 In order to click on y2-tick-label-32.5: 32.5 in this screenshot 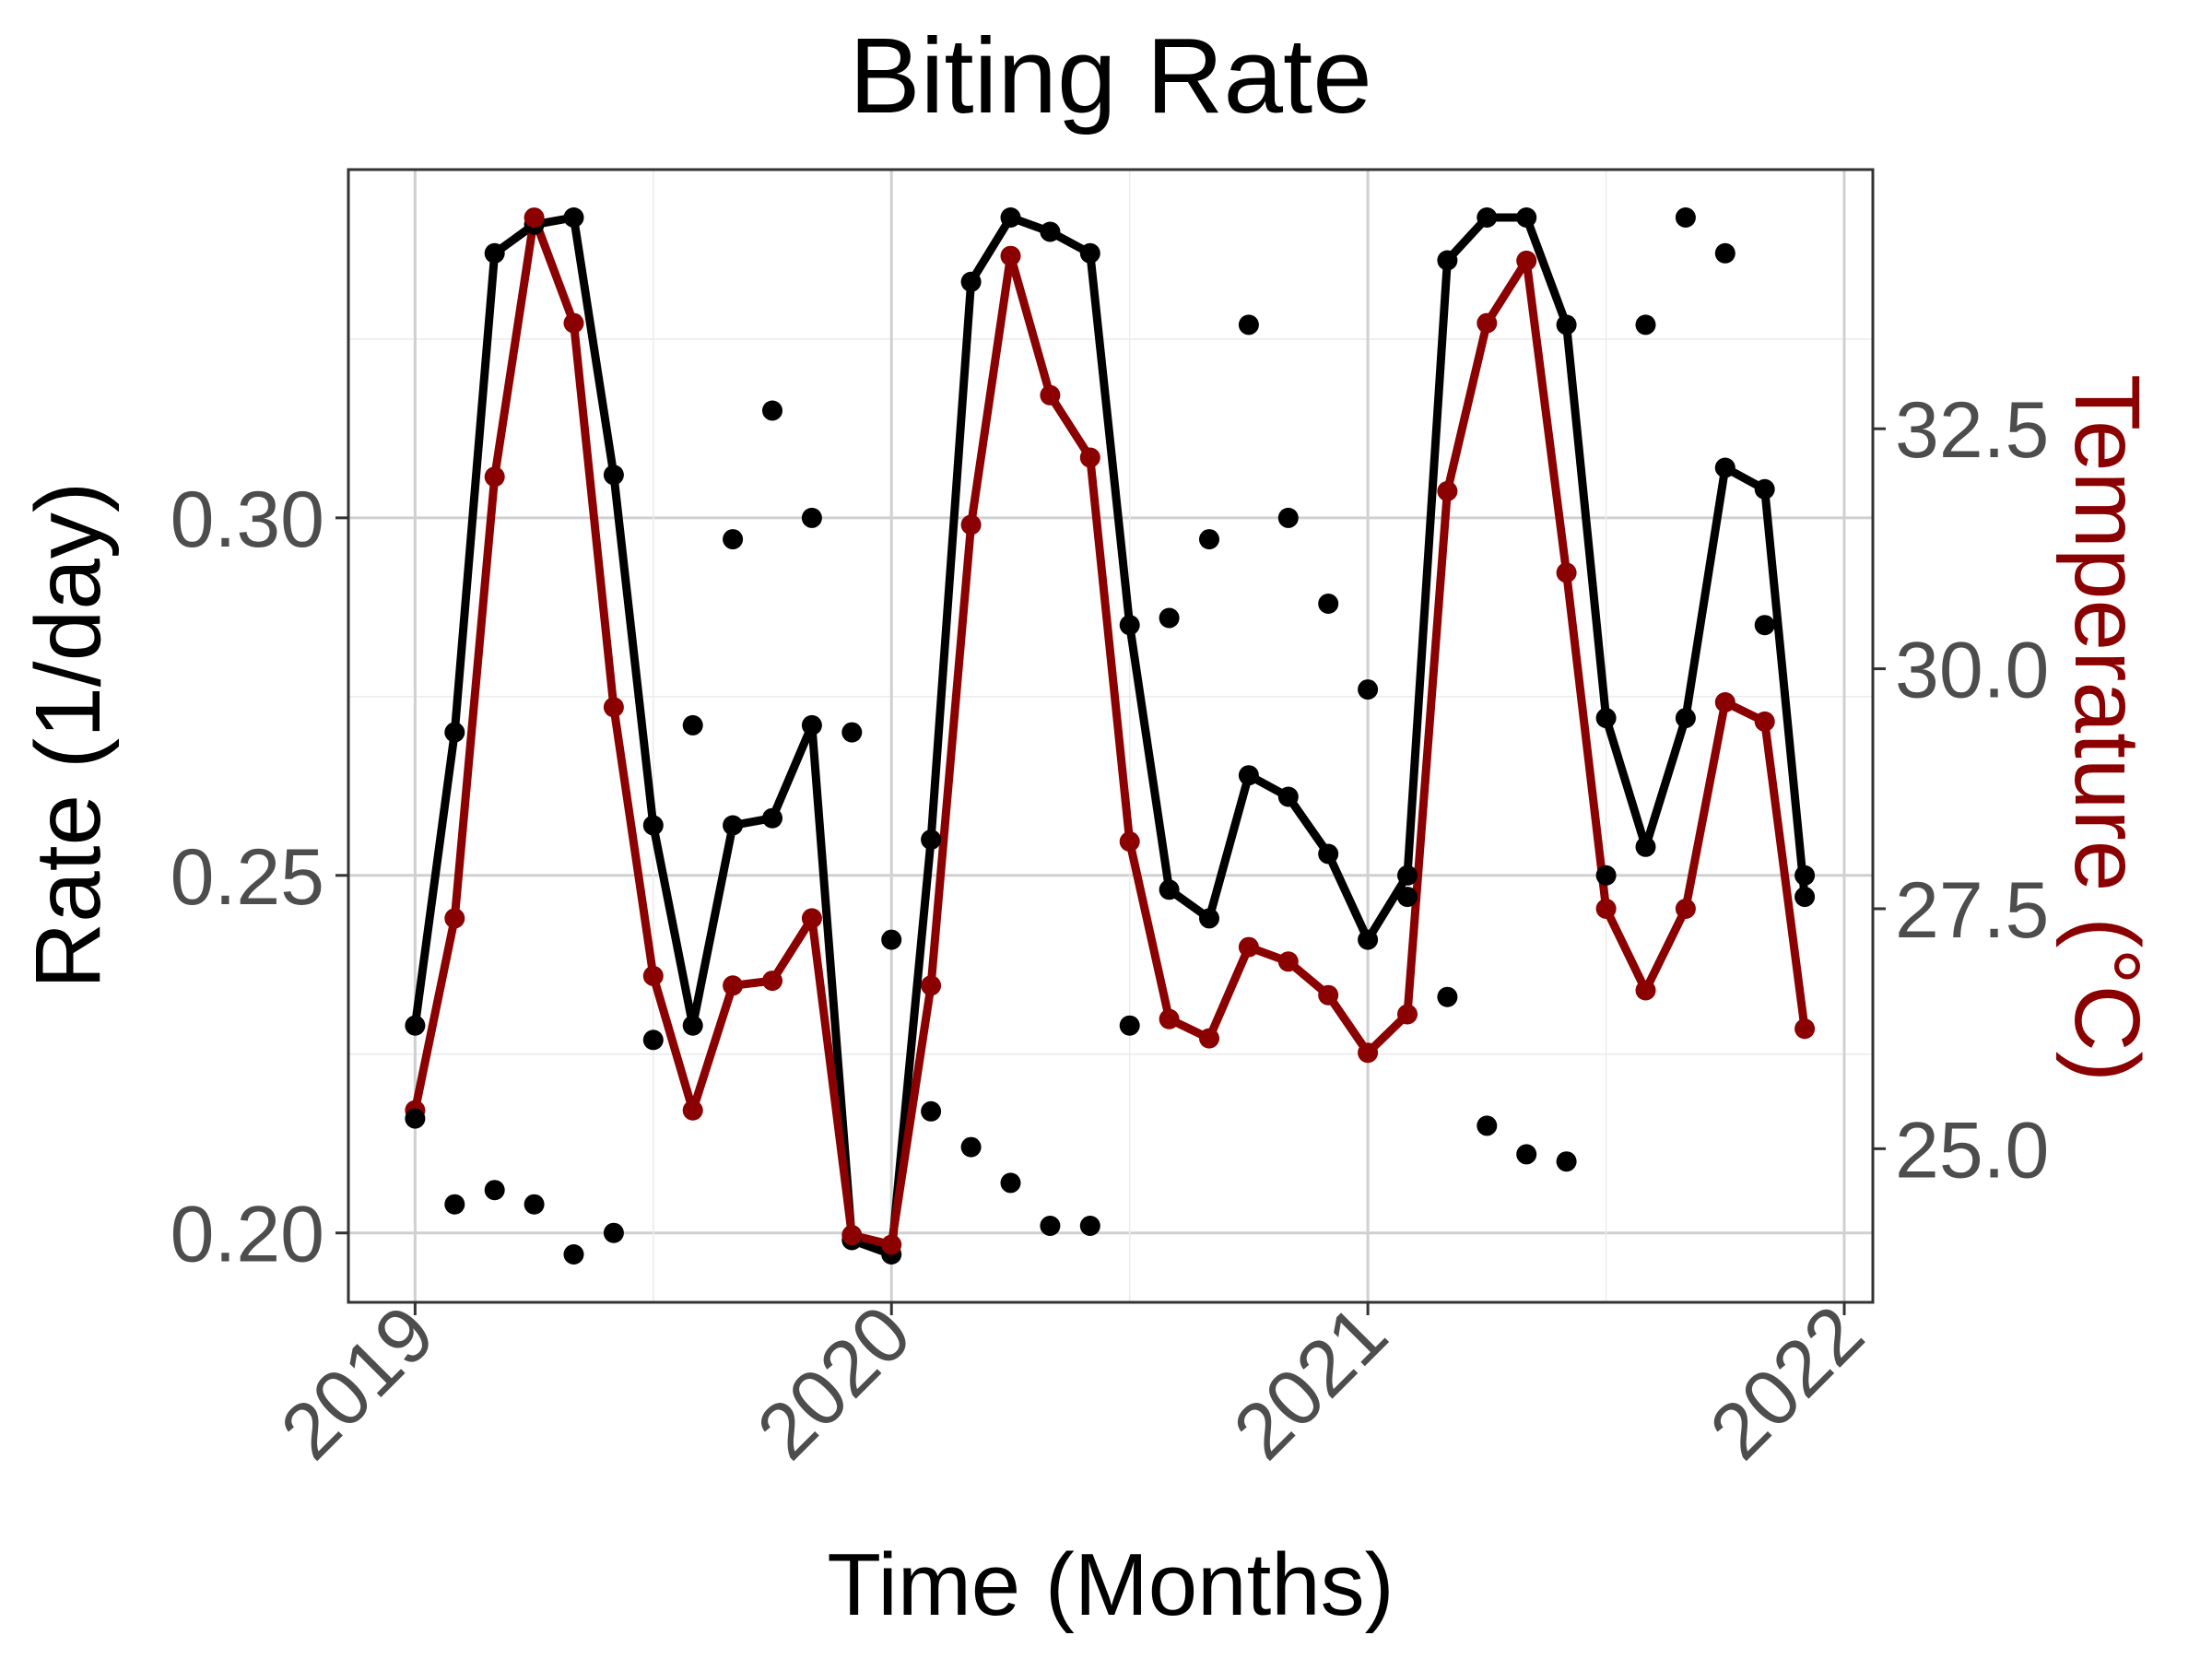, I will do `click(1972, 430)`.